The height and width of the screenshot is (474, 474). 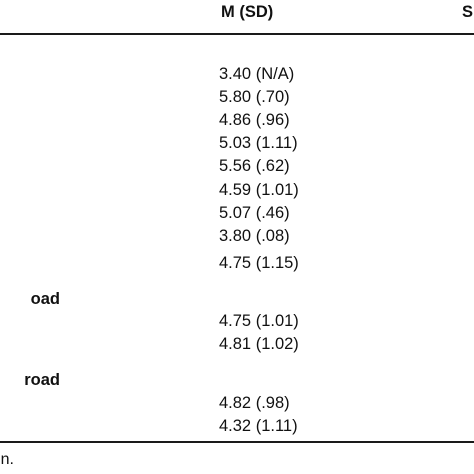 I want to click on section-label-1-text: oad, so click(x=45, y=299).